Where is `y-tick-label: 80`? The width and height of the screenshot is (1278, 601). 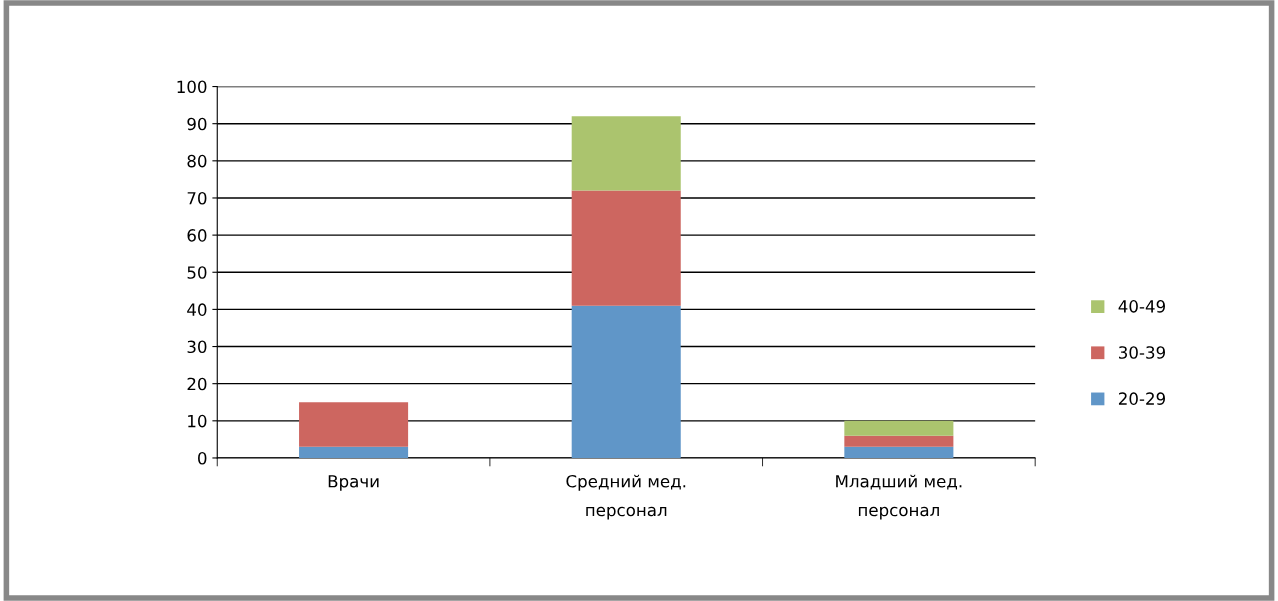 y-tick-label: 80 is located at coordinates (197, 161).